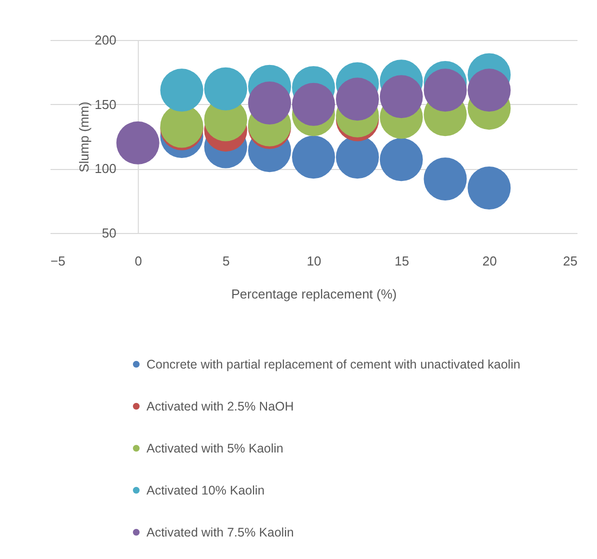 This screenshot has width=597, height=559. What do you see at coordinates (402, 261) in the screenshot?
I see `x-tick-label: 15` at bounding box center [402, 261].